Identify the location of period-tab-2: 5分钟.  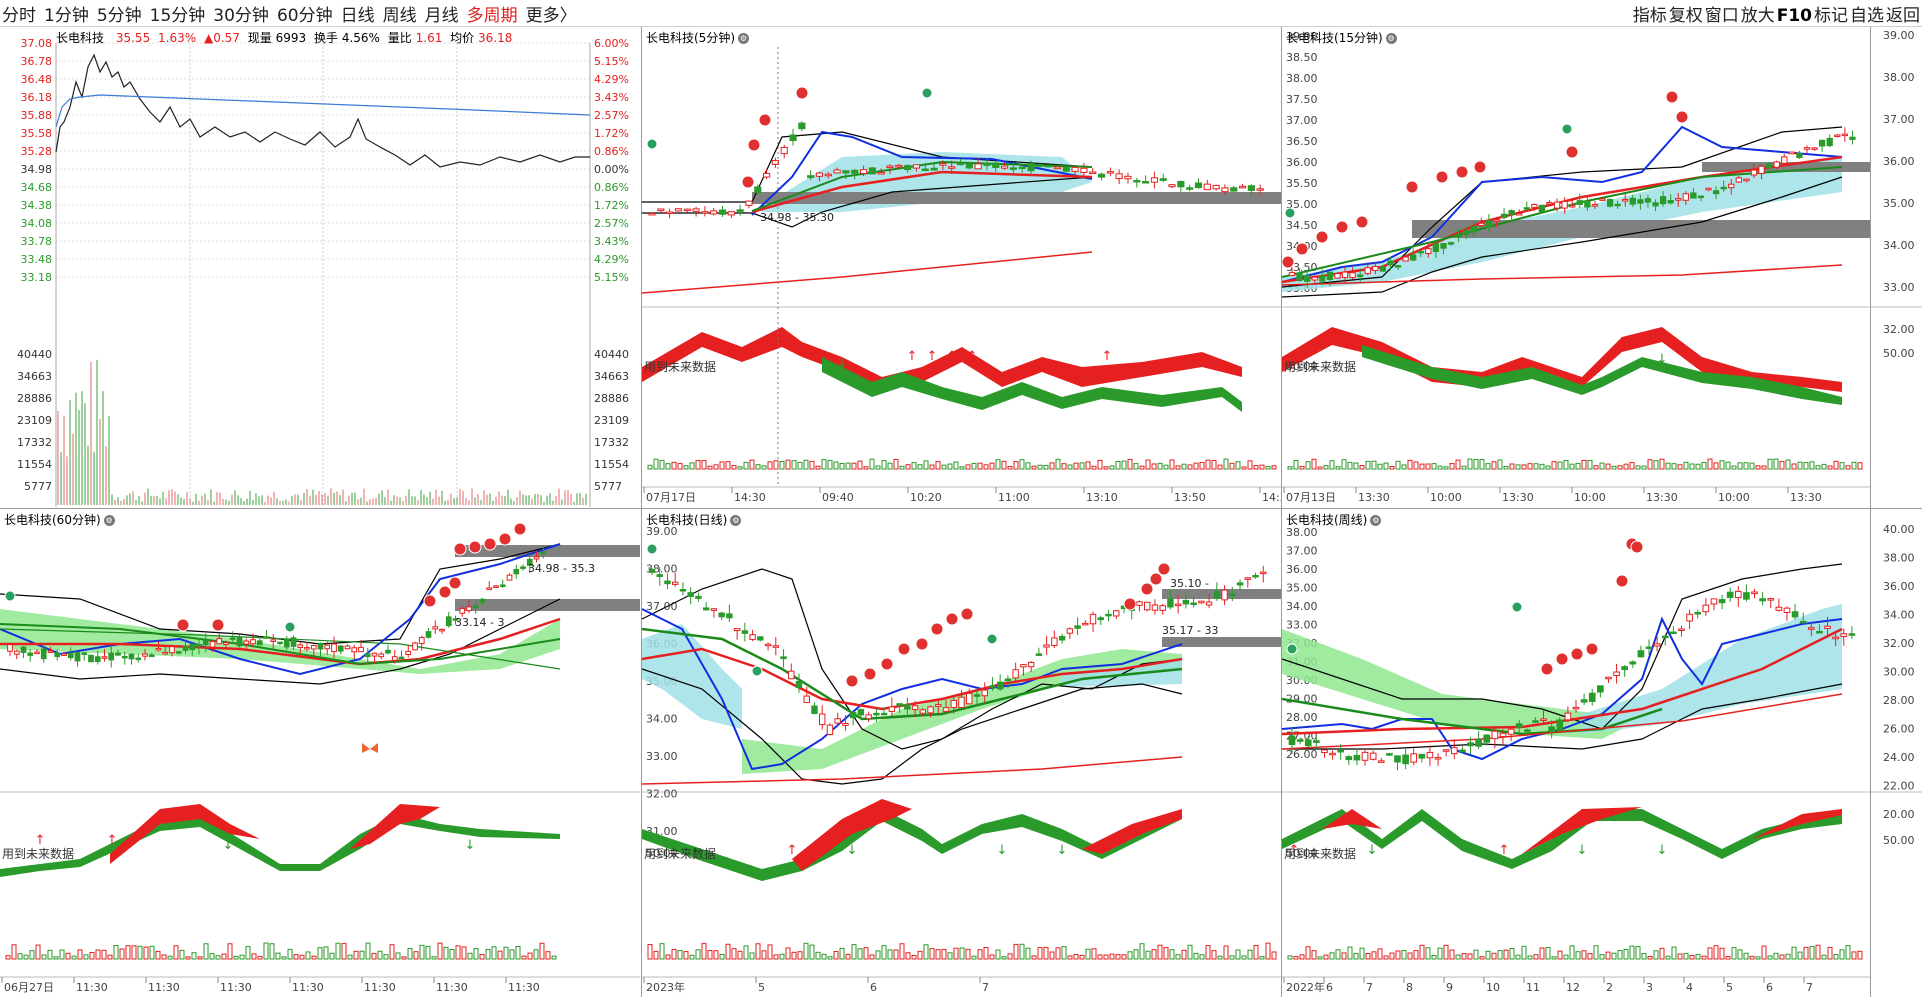
(119, 16).